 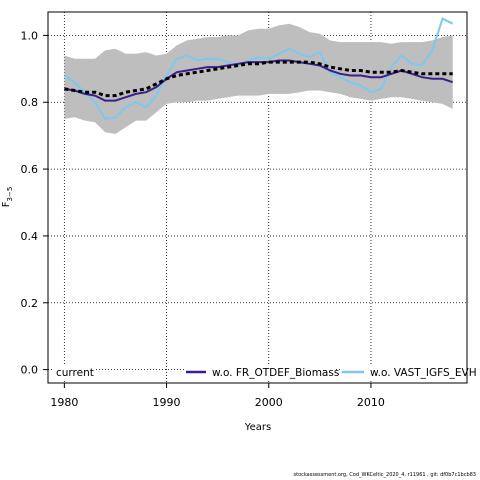 What do you see at coordinates (30, 35) in the screenshot?
I see `y-tick-label-5: 1.0` at bounding box center [30, 35].